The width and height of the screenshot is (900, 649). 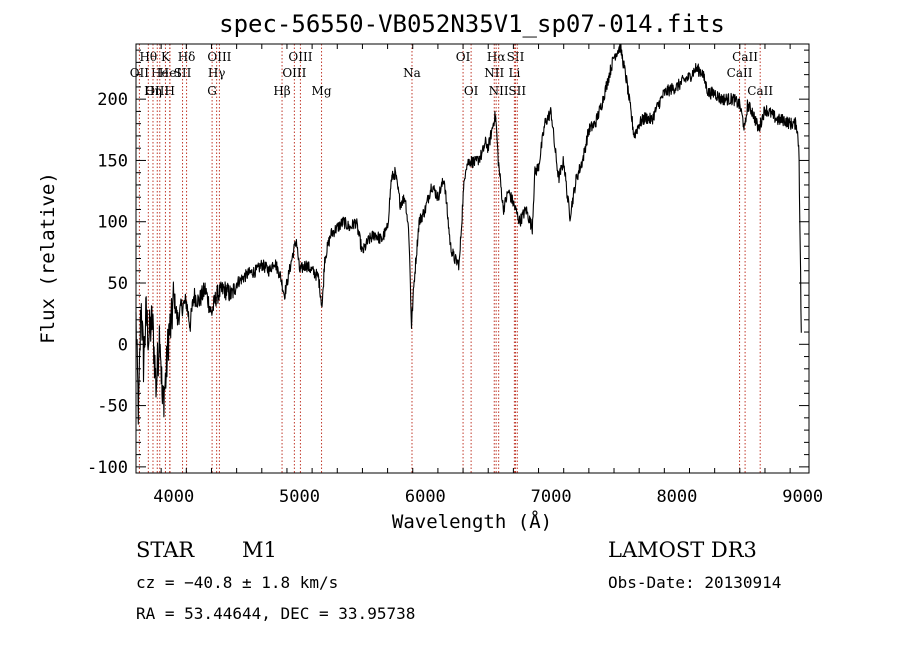 I want to click on x-tick-label: 6000, so click(x=425, y=497).